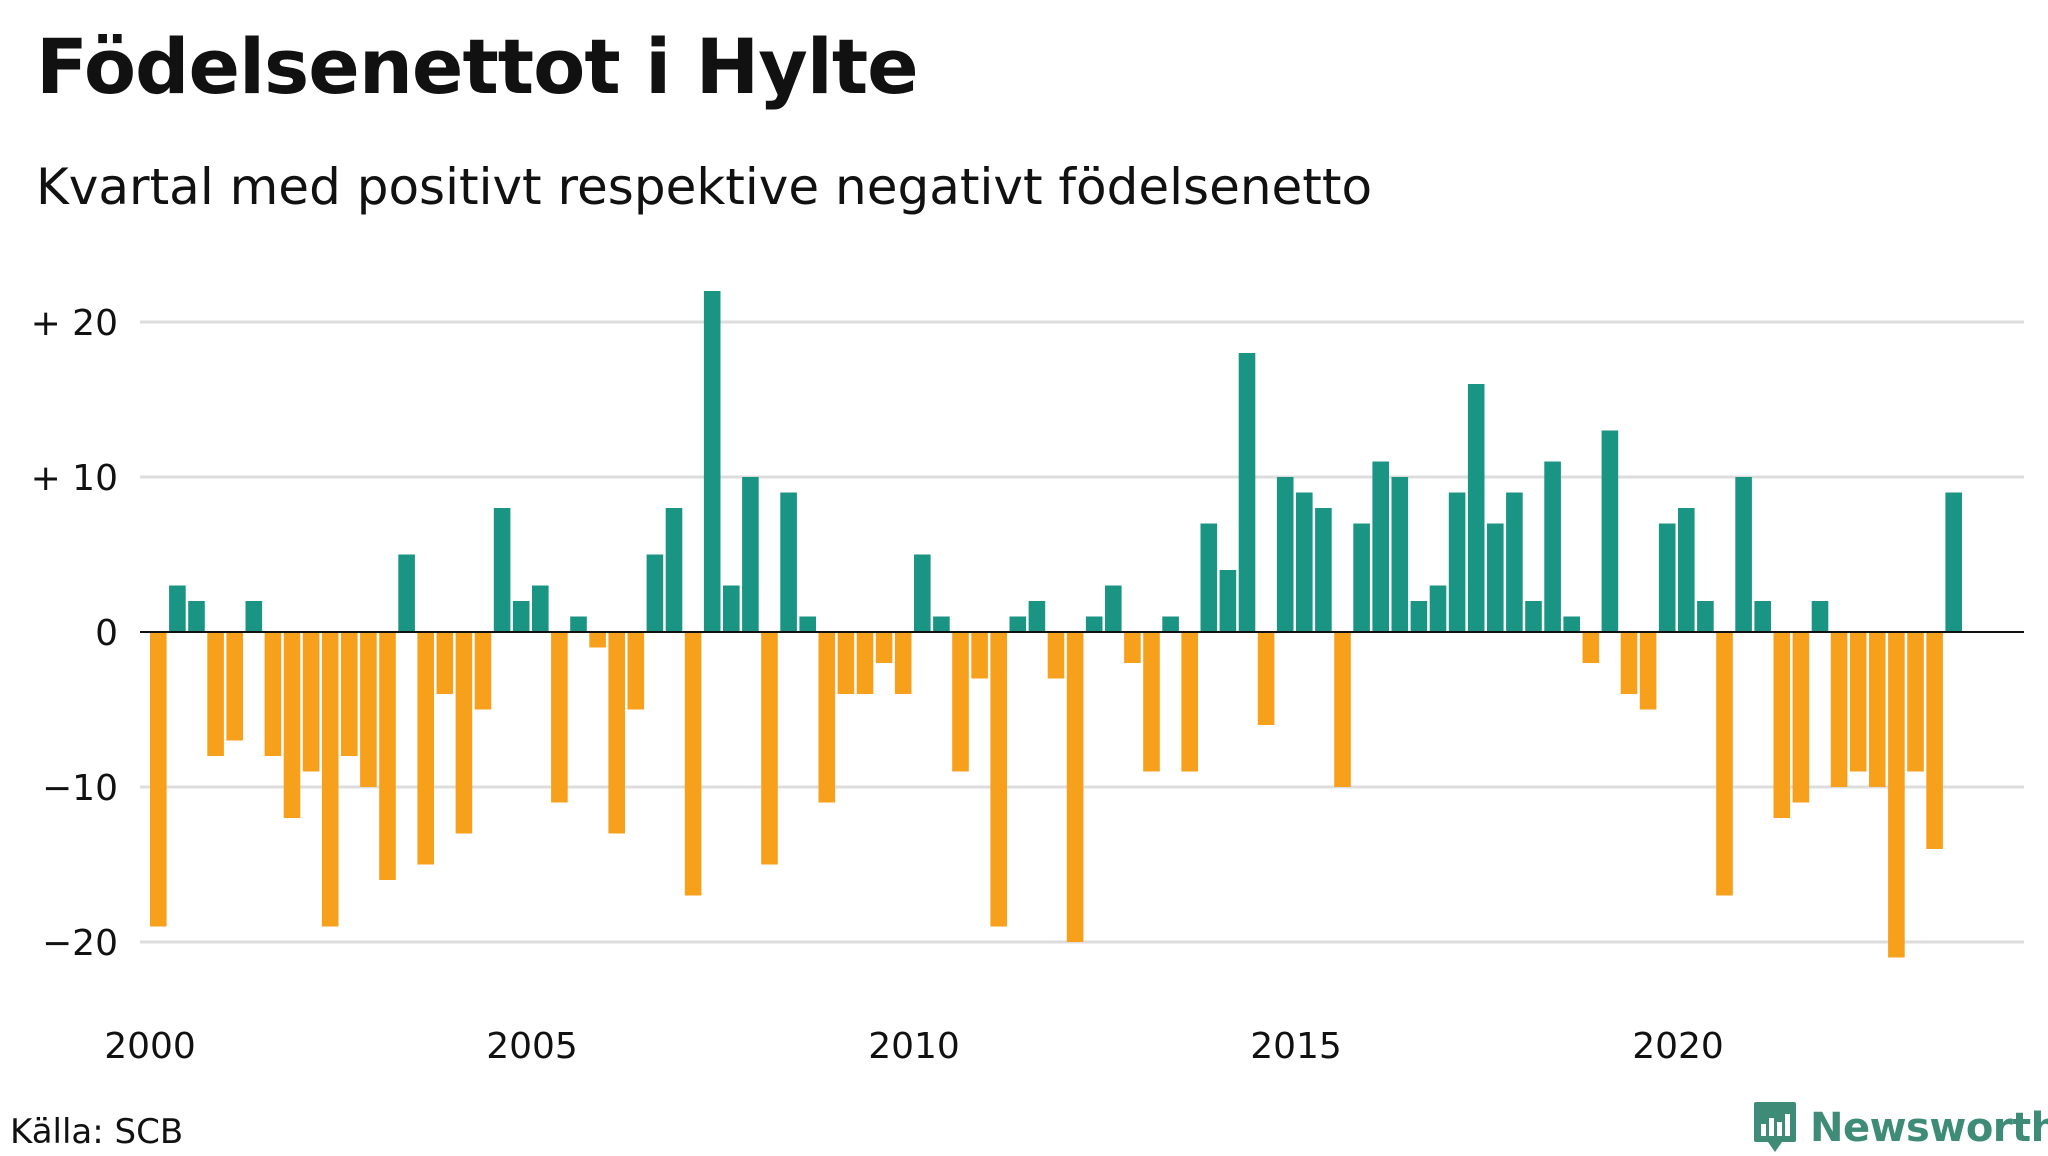 This screenshot has height=1156, width=2048. What do you see at coordinates (80, 788) in the screenshot?
I see `y-tick-label: −10` at bounding box center [80, 788].